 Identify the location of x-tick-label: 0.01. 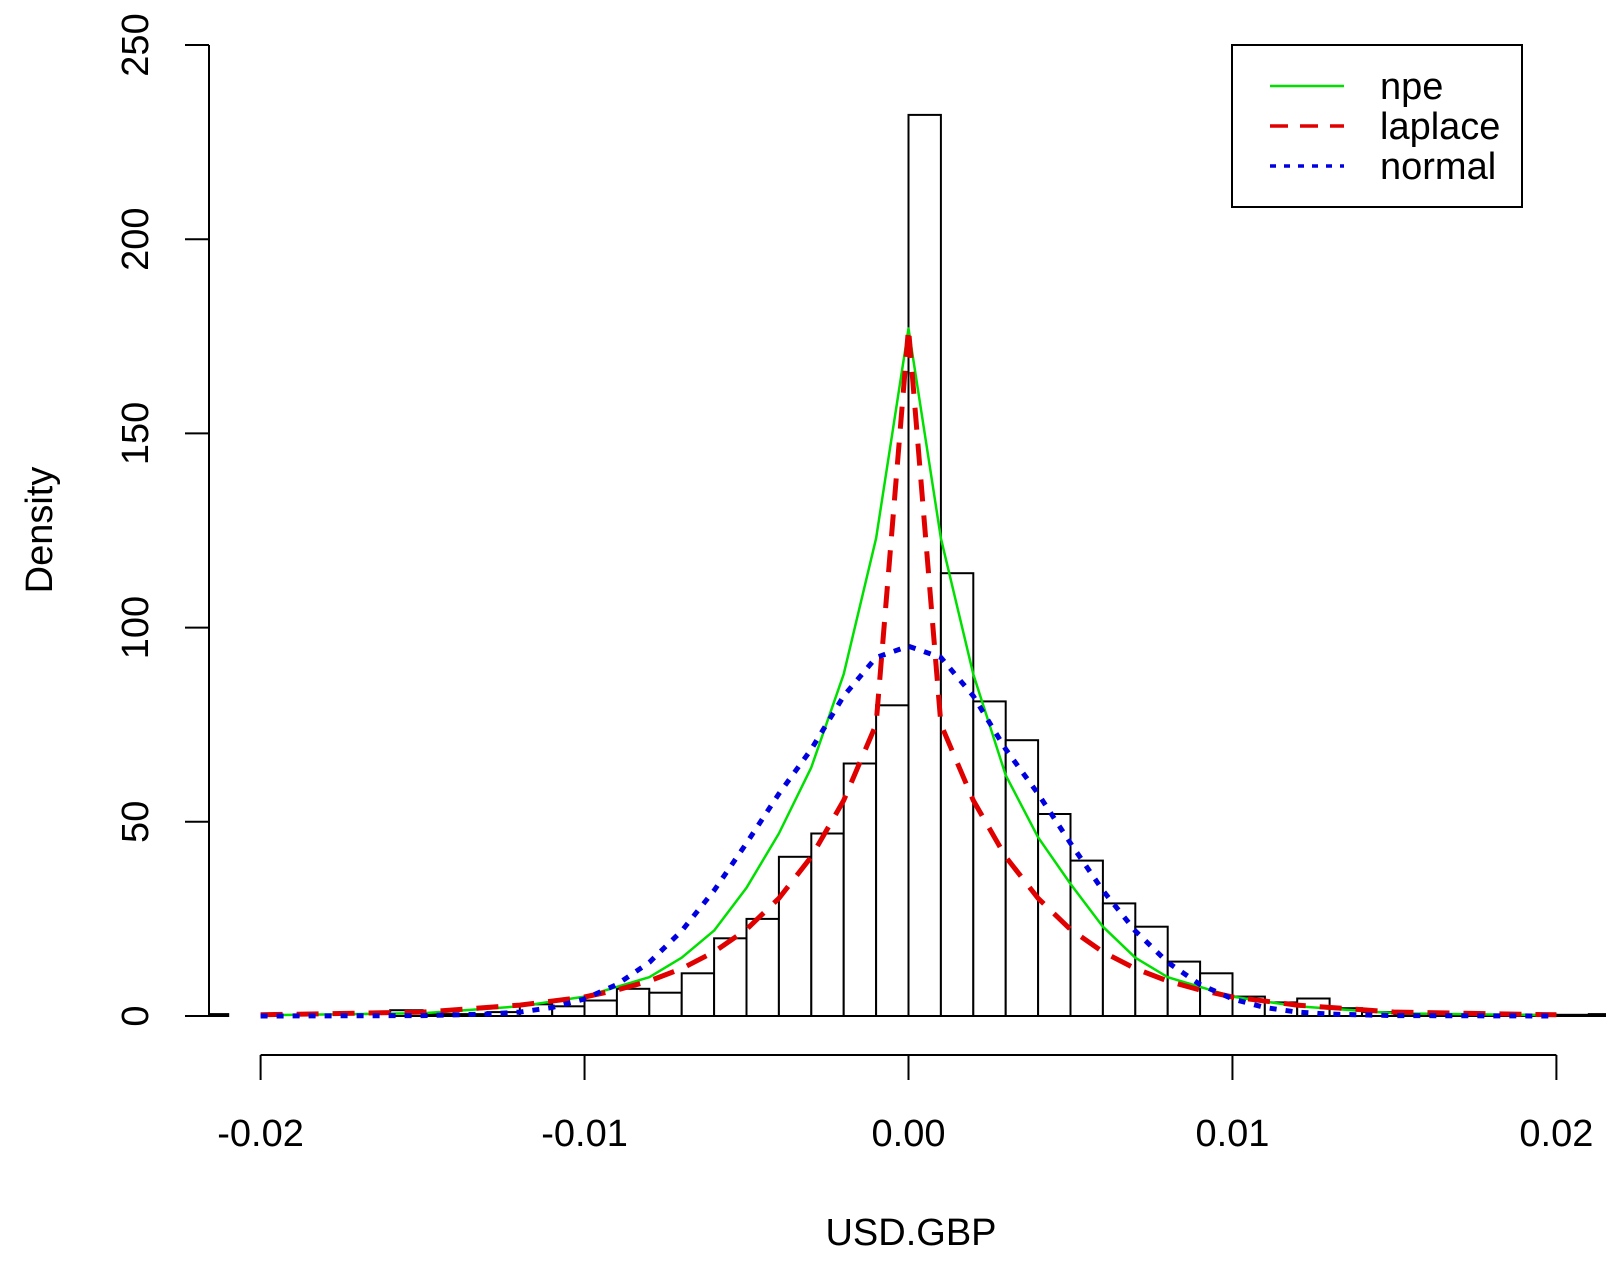
(1232, 1134).